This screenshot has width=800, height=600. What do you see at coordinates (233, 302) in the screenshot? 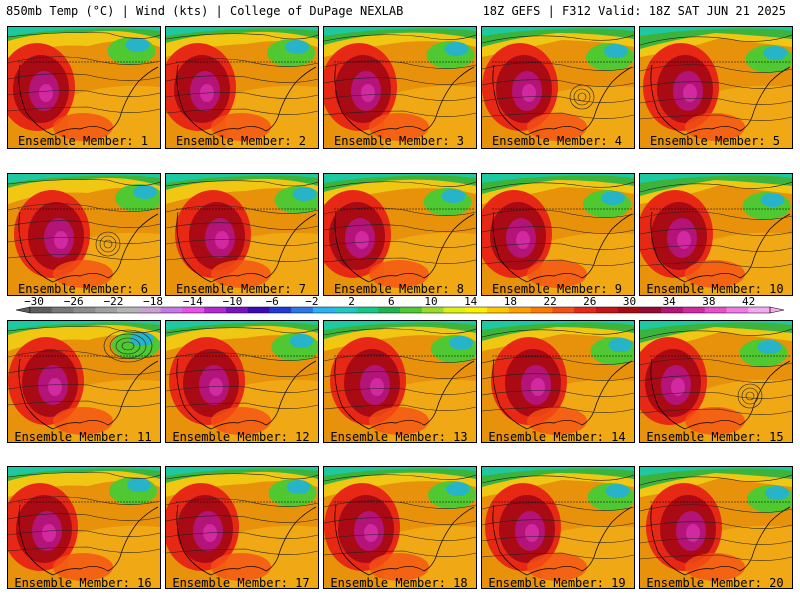
I see `colorbar-tick-label: −10` at bounding box center [233, 302].